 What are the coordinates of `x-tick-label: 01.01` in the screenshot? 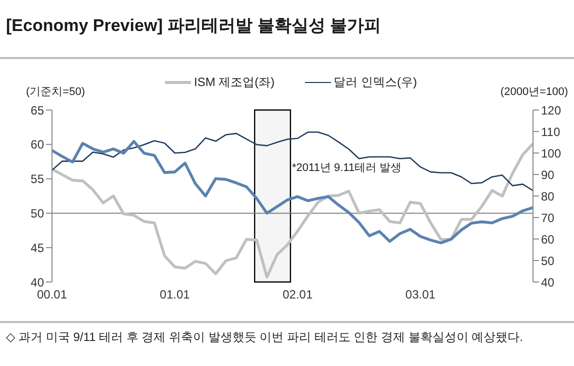 It's located at (175, 295).